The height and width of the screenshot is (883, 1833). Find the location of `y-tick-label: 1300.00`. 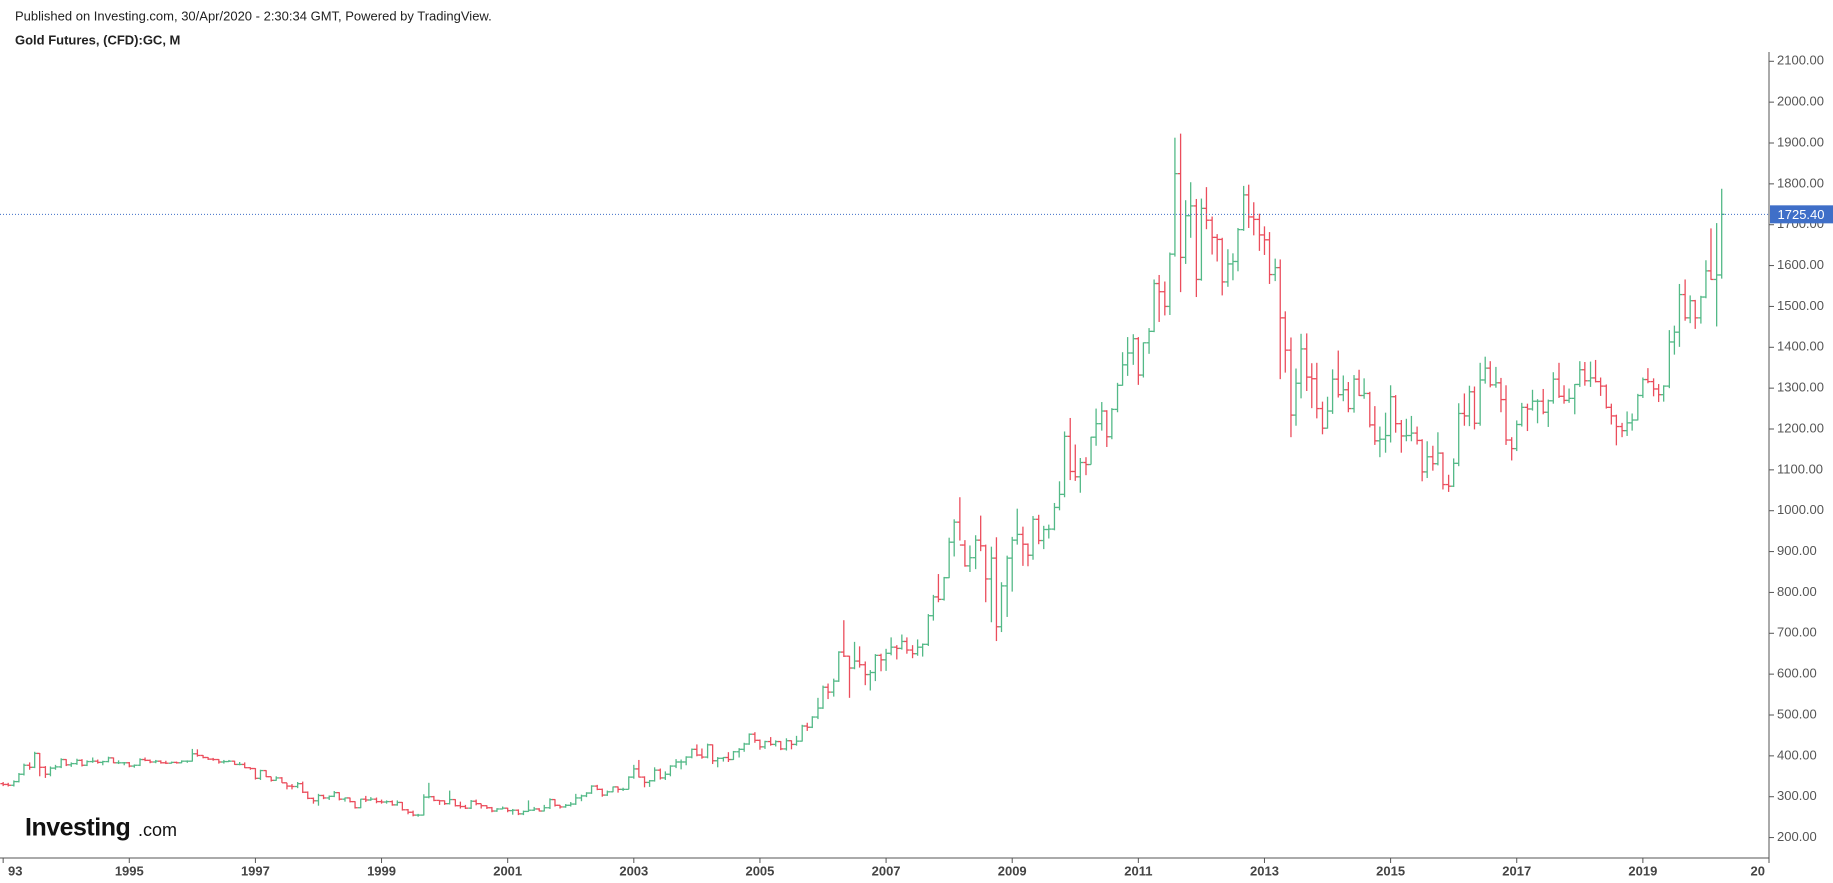

y-tick-label: 1300.00 is located at coordinates (1800, 387).